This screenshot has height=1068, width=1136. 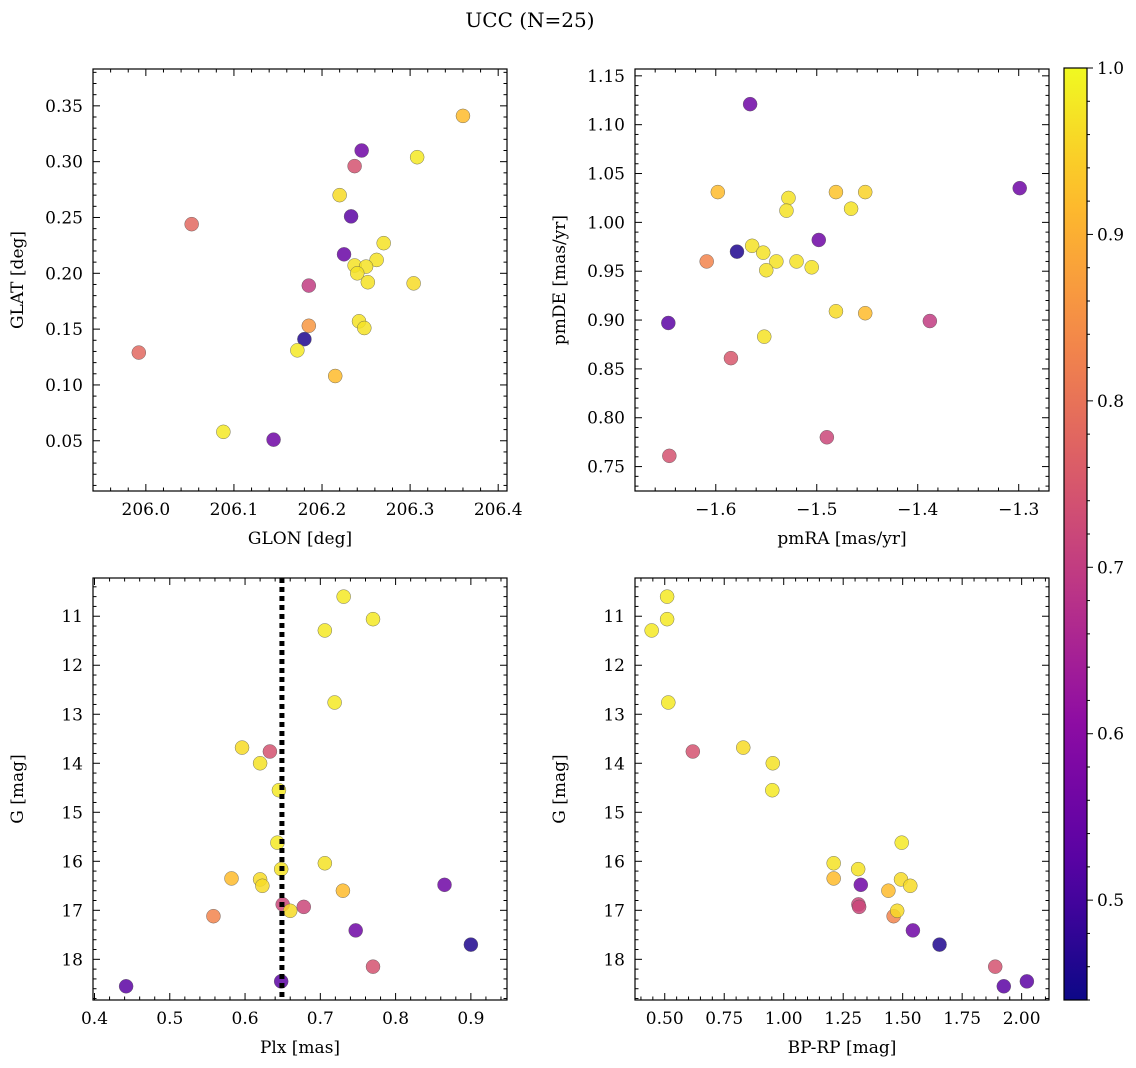 I want to click on y-tick-label: 0.30, so click(x=64, y=163).